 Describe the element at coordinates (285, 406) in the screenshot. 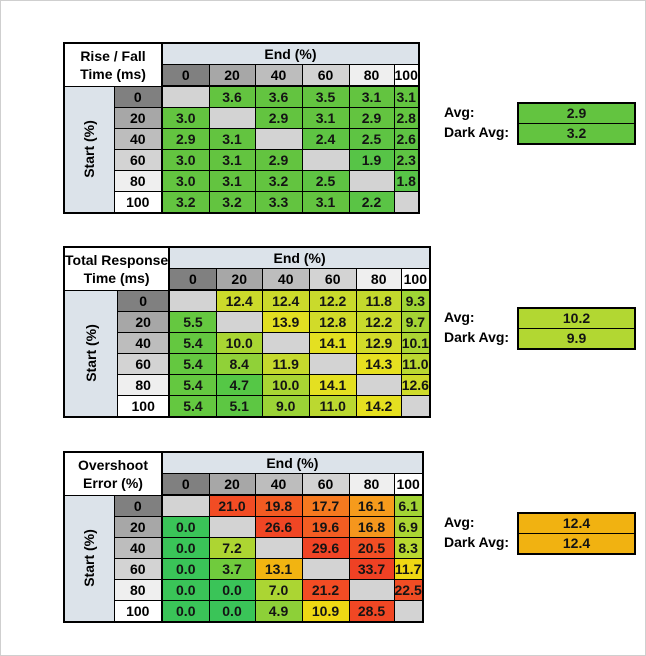

I see `cell-start100-end40: 9.0` at that location.